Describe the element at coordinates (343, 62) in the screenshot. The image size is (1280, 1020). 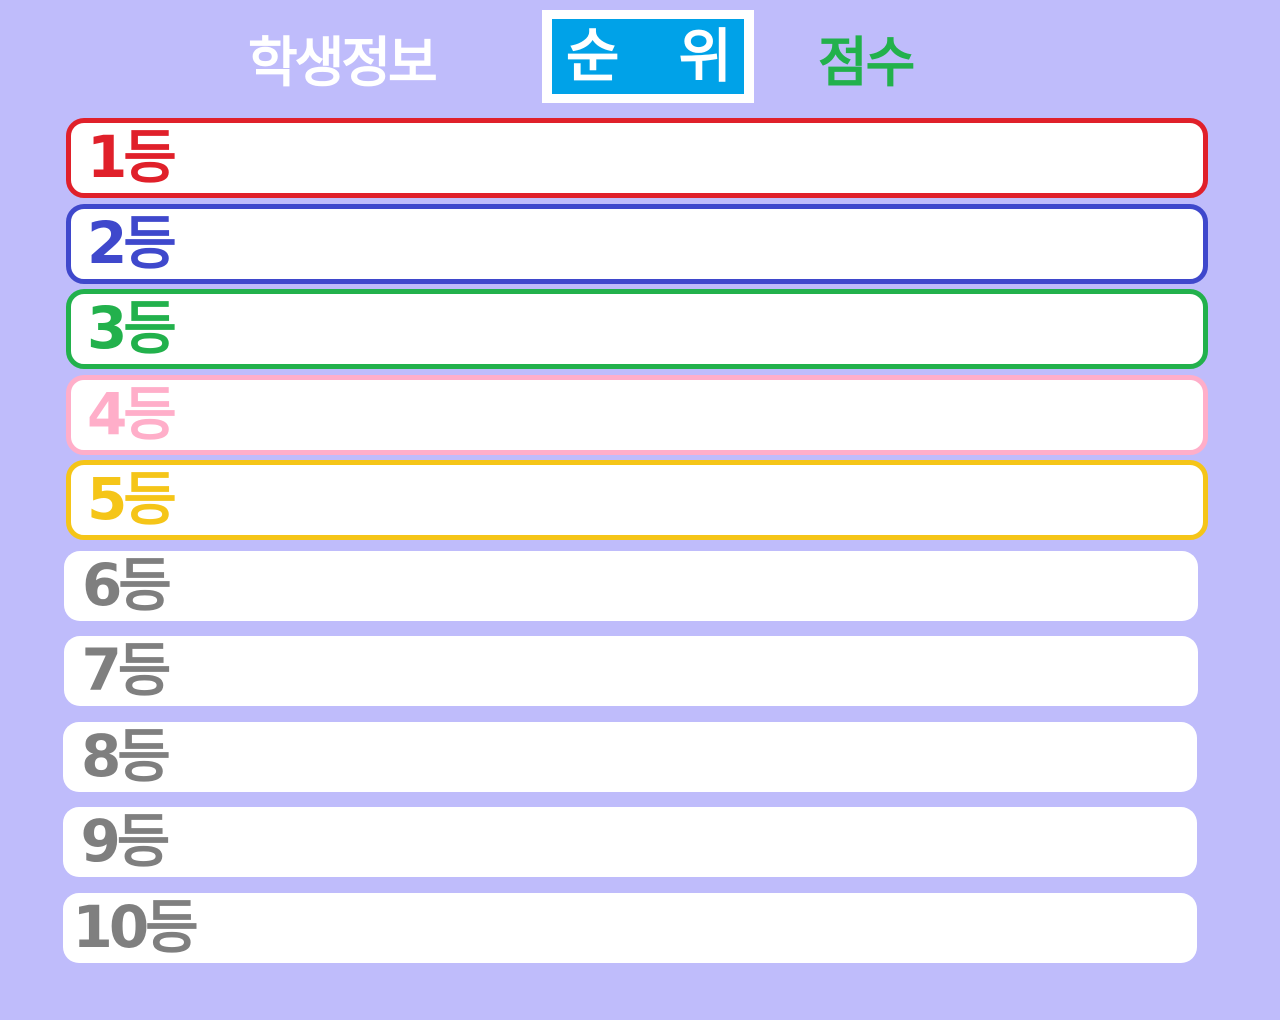
I see `tab-student-info: 학생정보` at that location.